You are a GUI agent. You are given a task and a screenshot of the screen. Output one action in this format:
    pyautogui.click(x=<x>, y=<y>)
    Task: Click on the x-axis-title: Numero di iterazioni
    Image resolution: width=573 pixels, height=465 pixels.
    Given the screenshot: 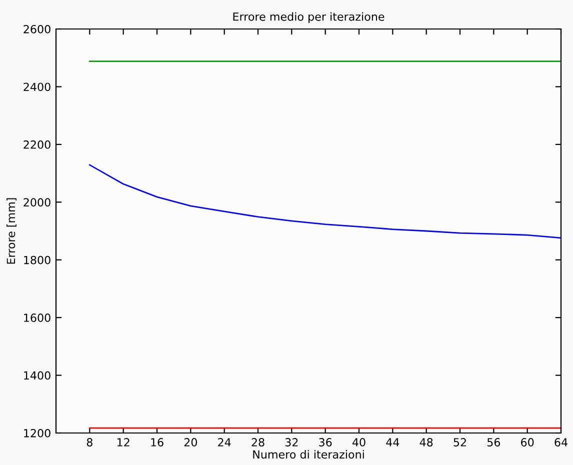 What is the action you would take?
    pyautogui.click(x=308, y=454)
    